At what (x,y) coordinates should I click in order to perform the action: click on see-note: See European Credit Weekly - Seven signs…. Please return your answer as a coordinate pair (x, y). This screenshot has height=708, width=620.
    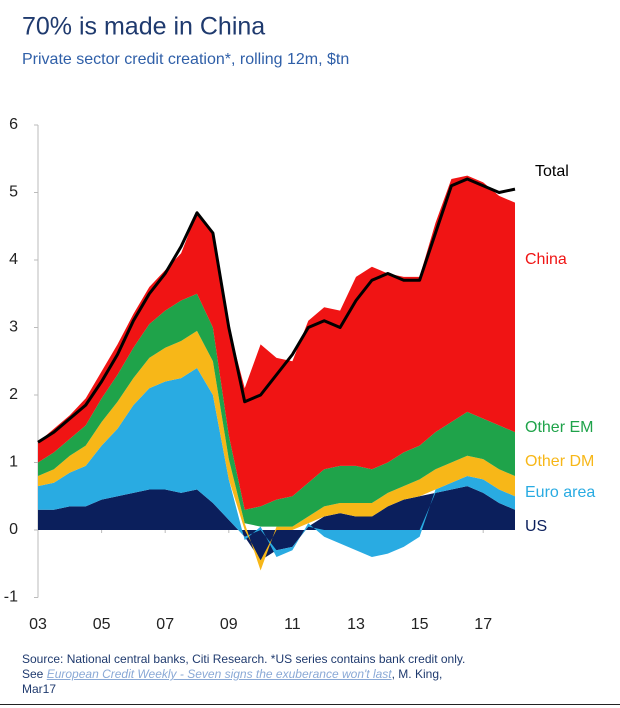
    Looking at the image, I should click on (317, 674).